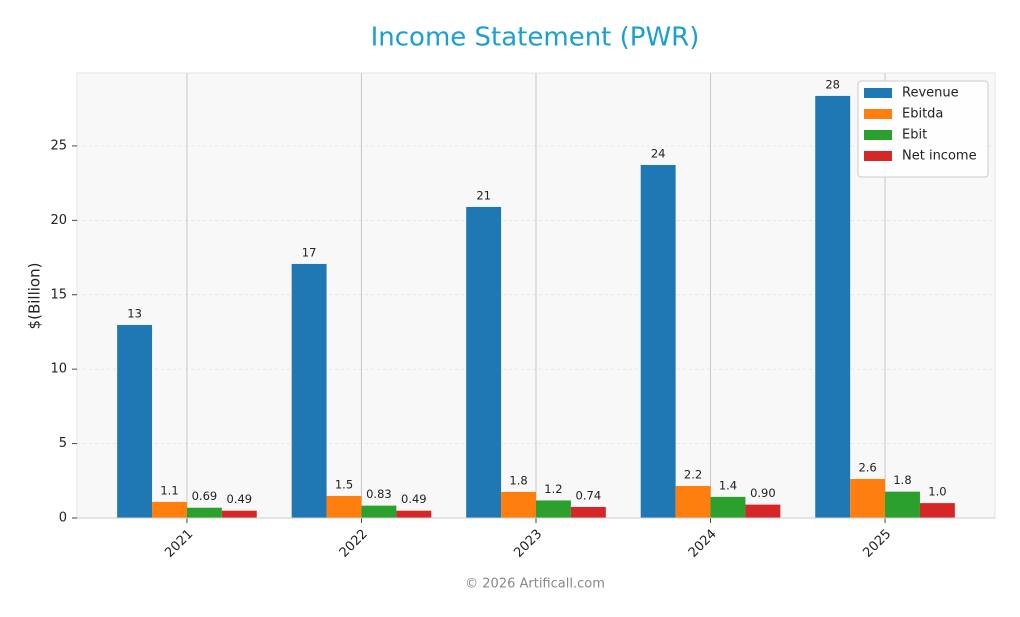 The height and width of the screenshot is (617, 1020). Describe the element at coordinates (693, 475) in the screenshot. I see `value-label: 2.2` at that location.